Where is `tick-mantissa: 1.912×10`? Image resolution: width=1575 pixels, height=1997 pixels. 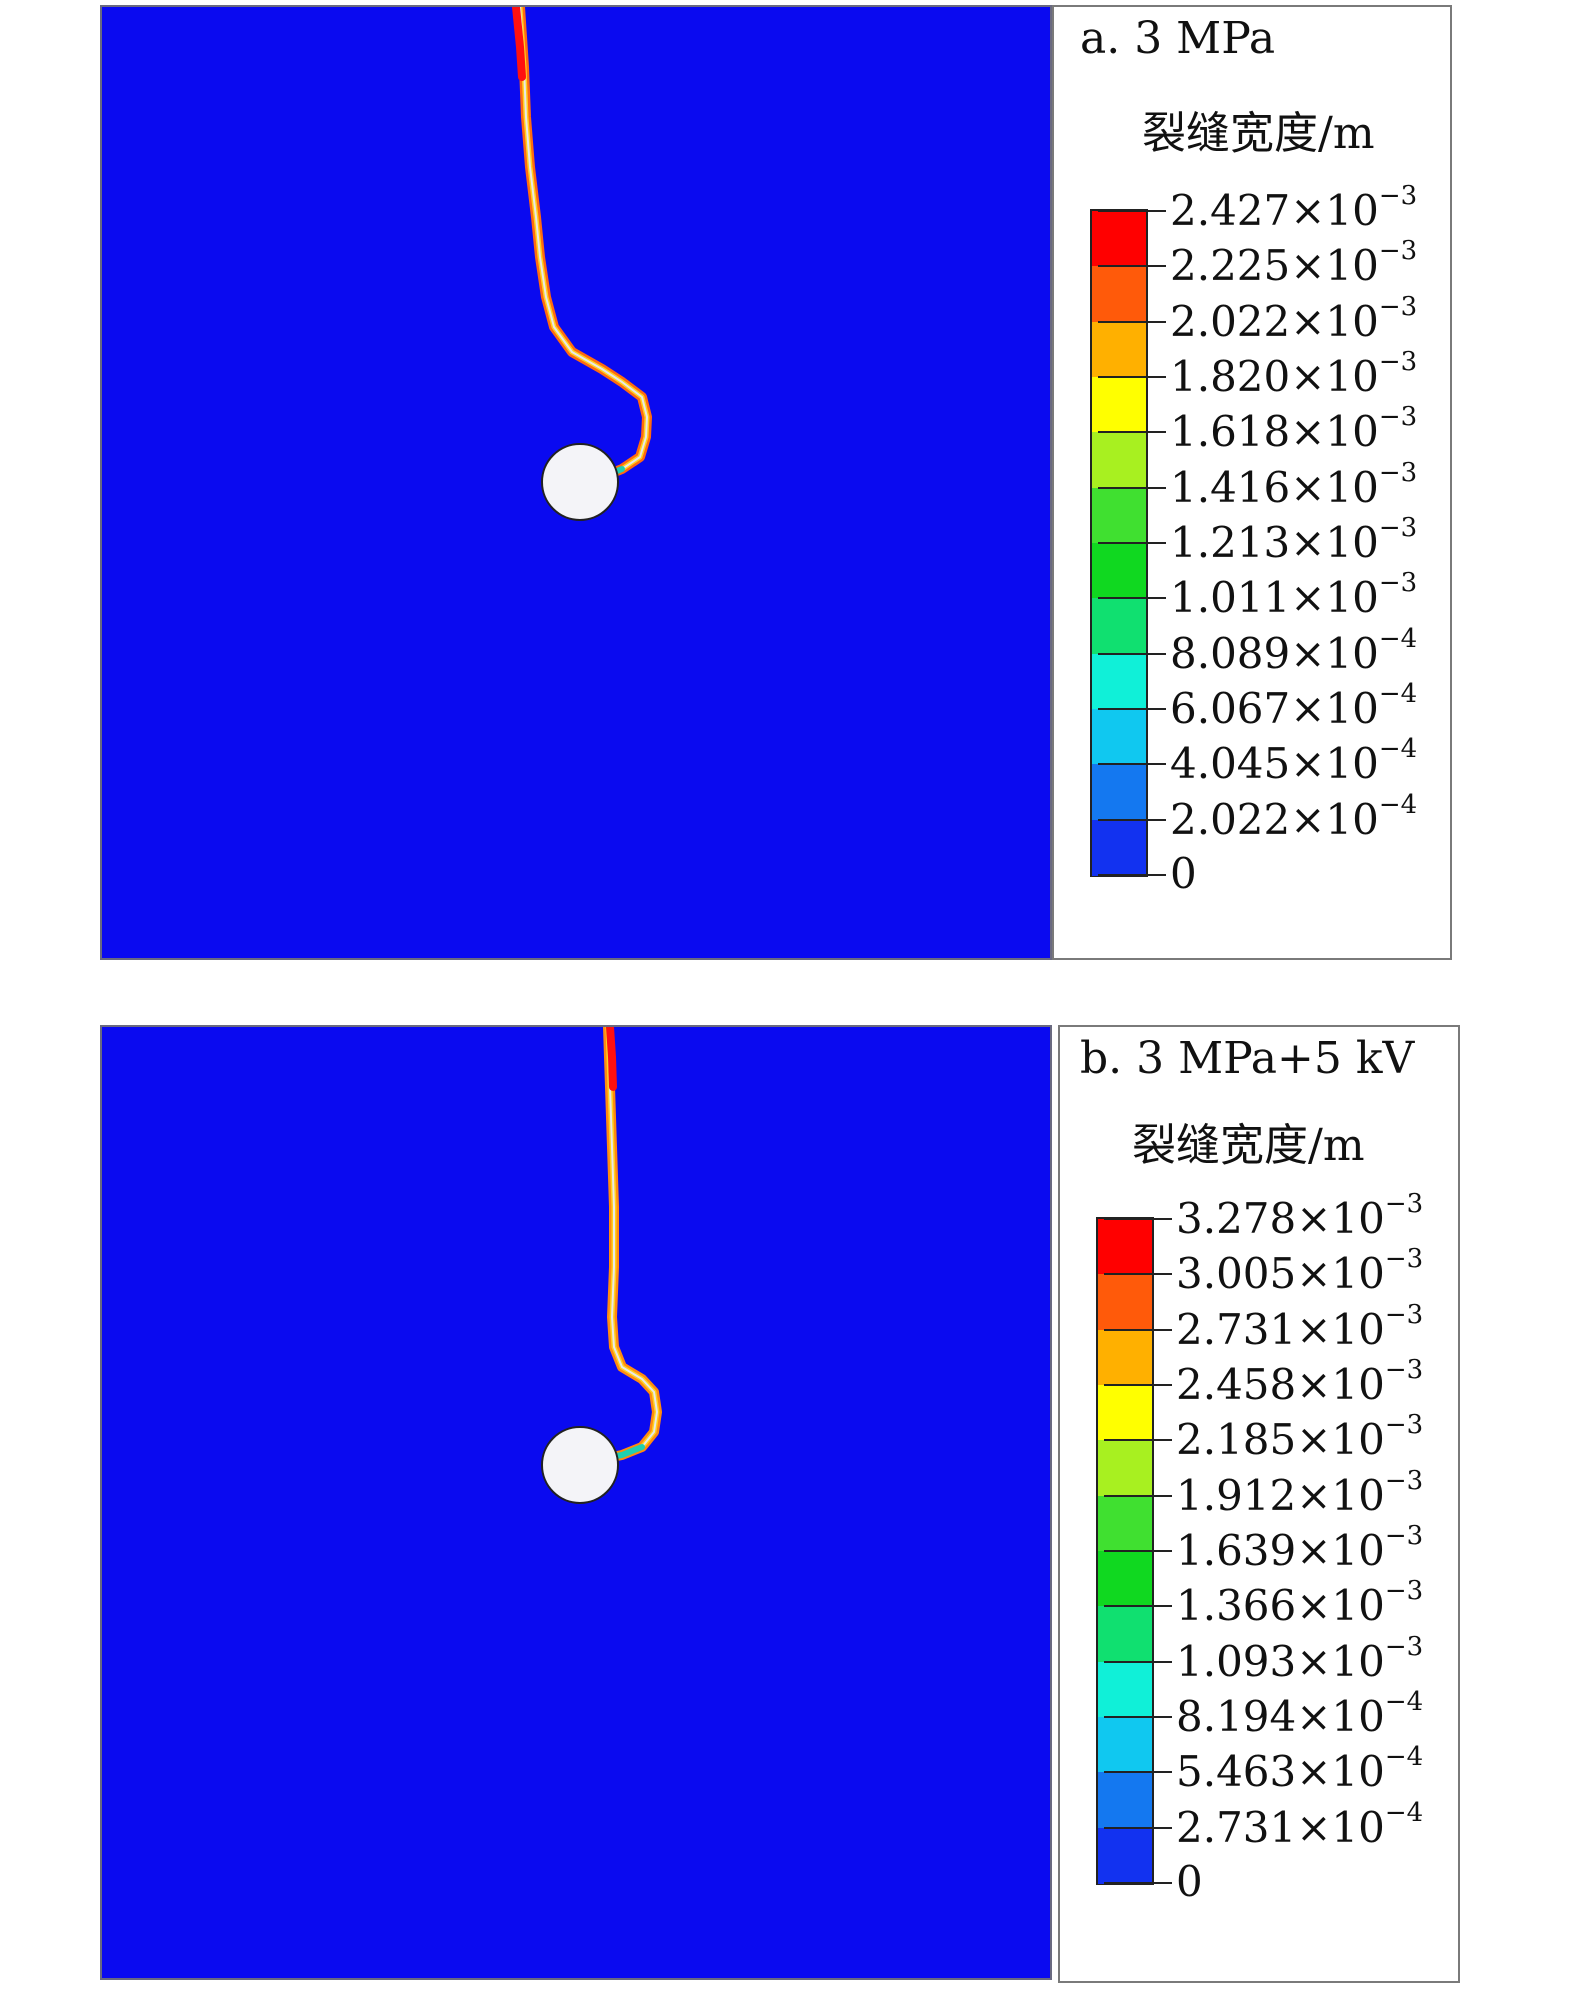 tick-mantissa: 1.912×10 is located at coordinates (1280, 1495).